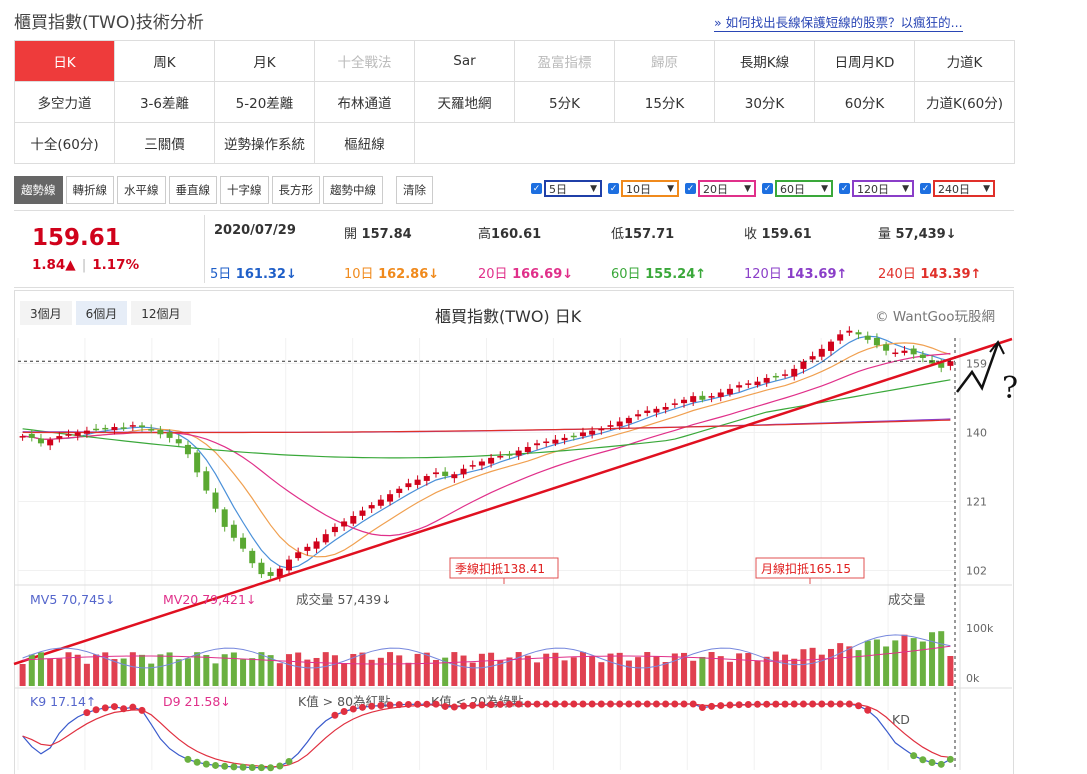 The height and width of the screenshot is (774, 1087). I want to click on quote-high: 高160.61, so click(510, 234).